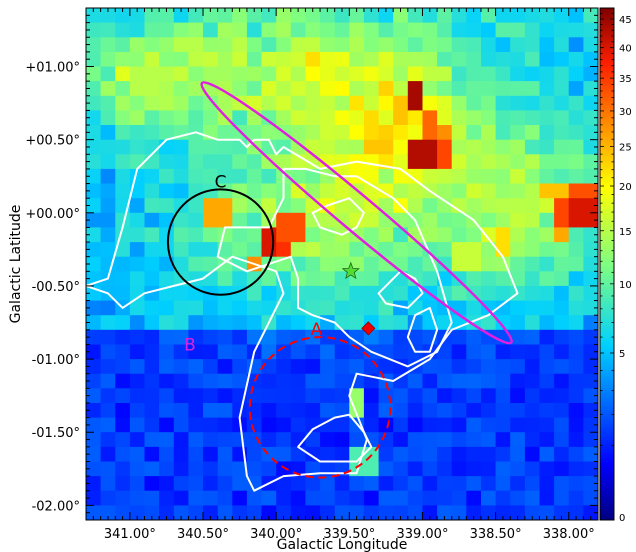  What do you see at coordinates (349, 534) in the screenshot?
I see `x-tick-label: 339.50°` at bounding box center [349, 534].